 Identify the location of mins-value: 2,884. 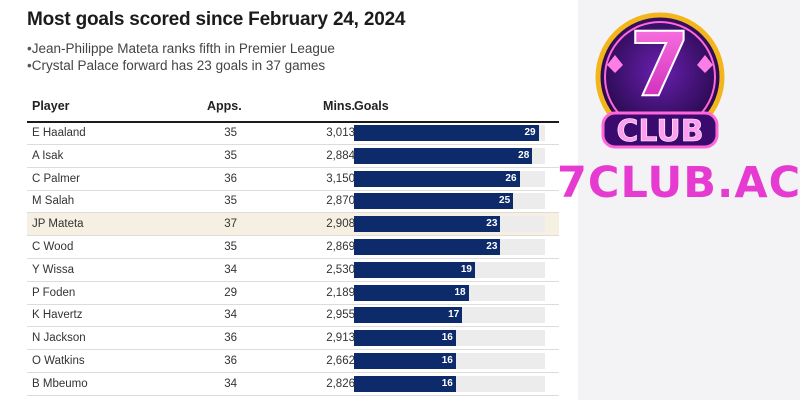
(340, 155).